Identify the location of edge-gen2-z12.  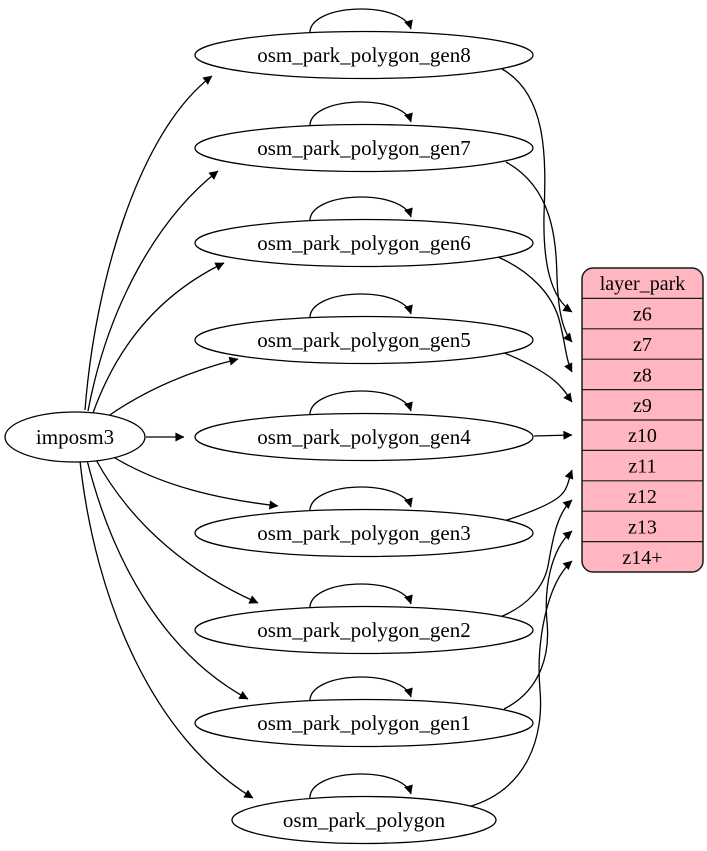
(536, 558).